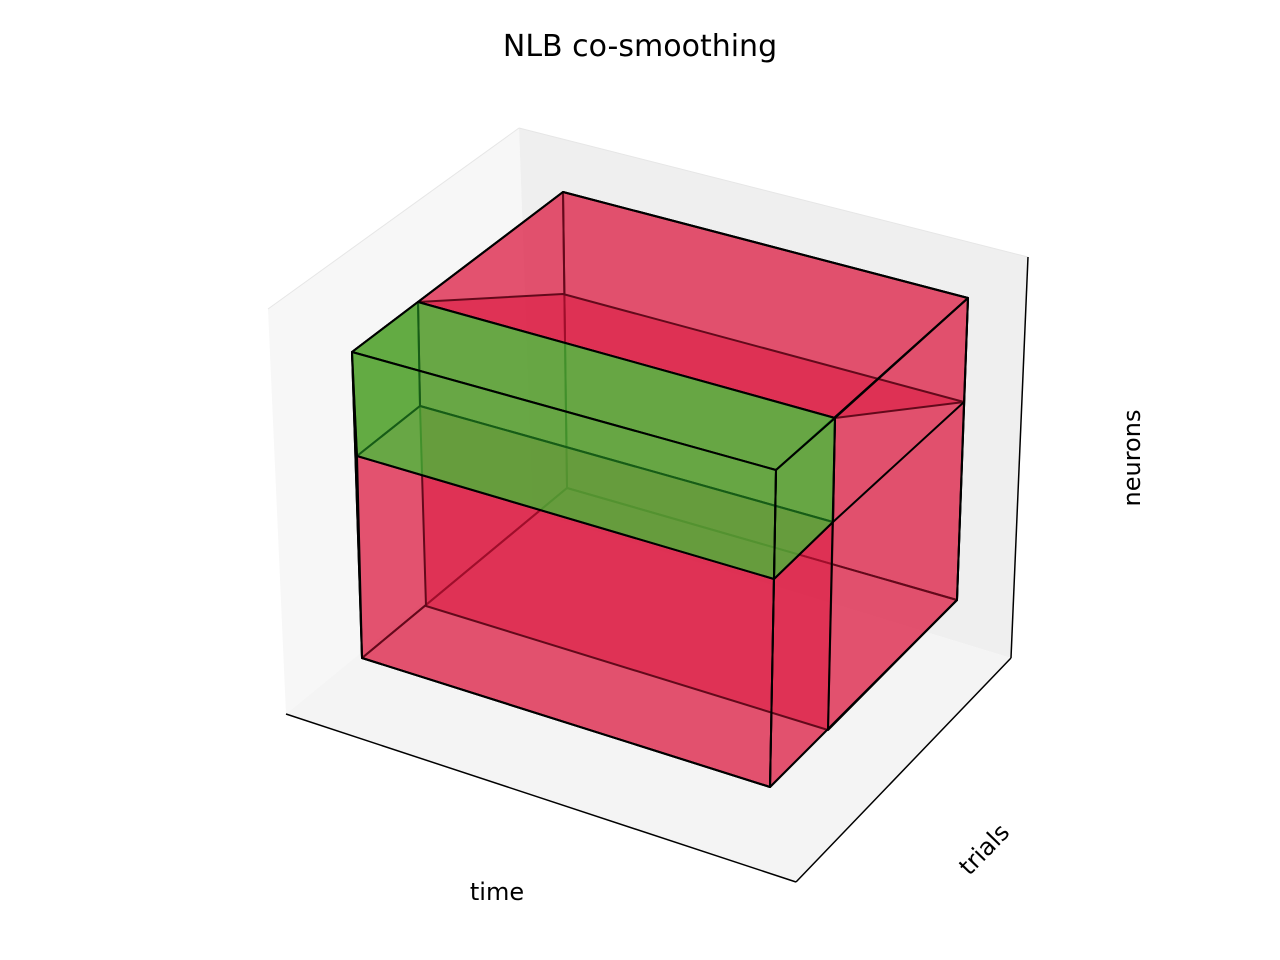  I want to click on pane-left-edge, so click(393, 218).